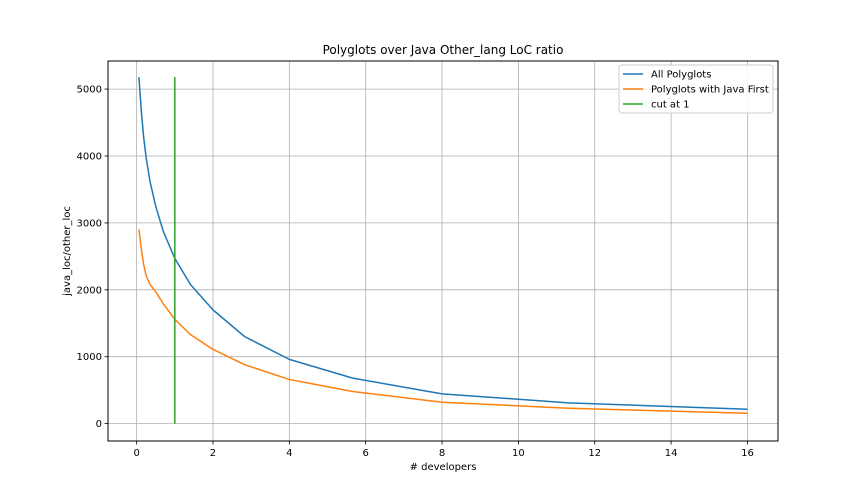 The image size is (864, 504). I want to click on y-axis-label: java_loc/other_loc, so click(67, 251).